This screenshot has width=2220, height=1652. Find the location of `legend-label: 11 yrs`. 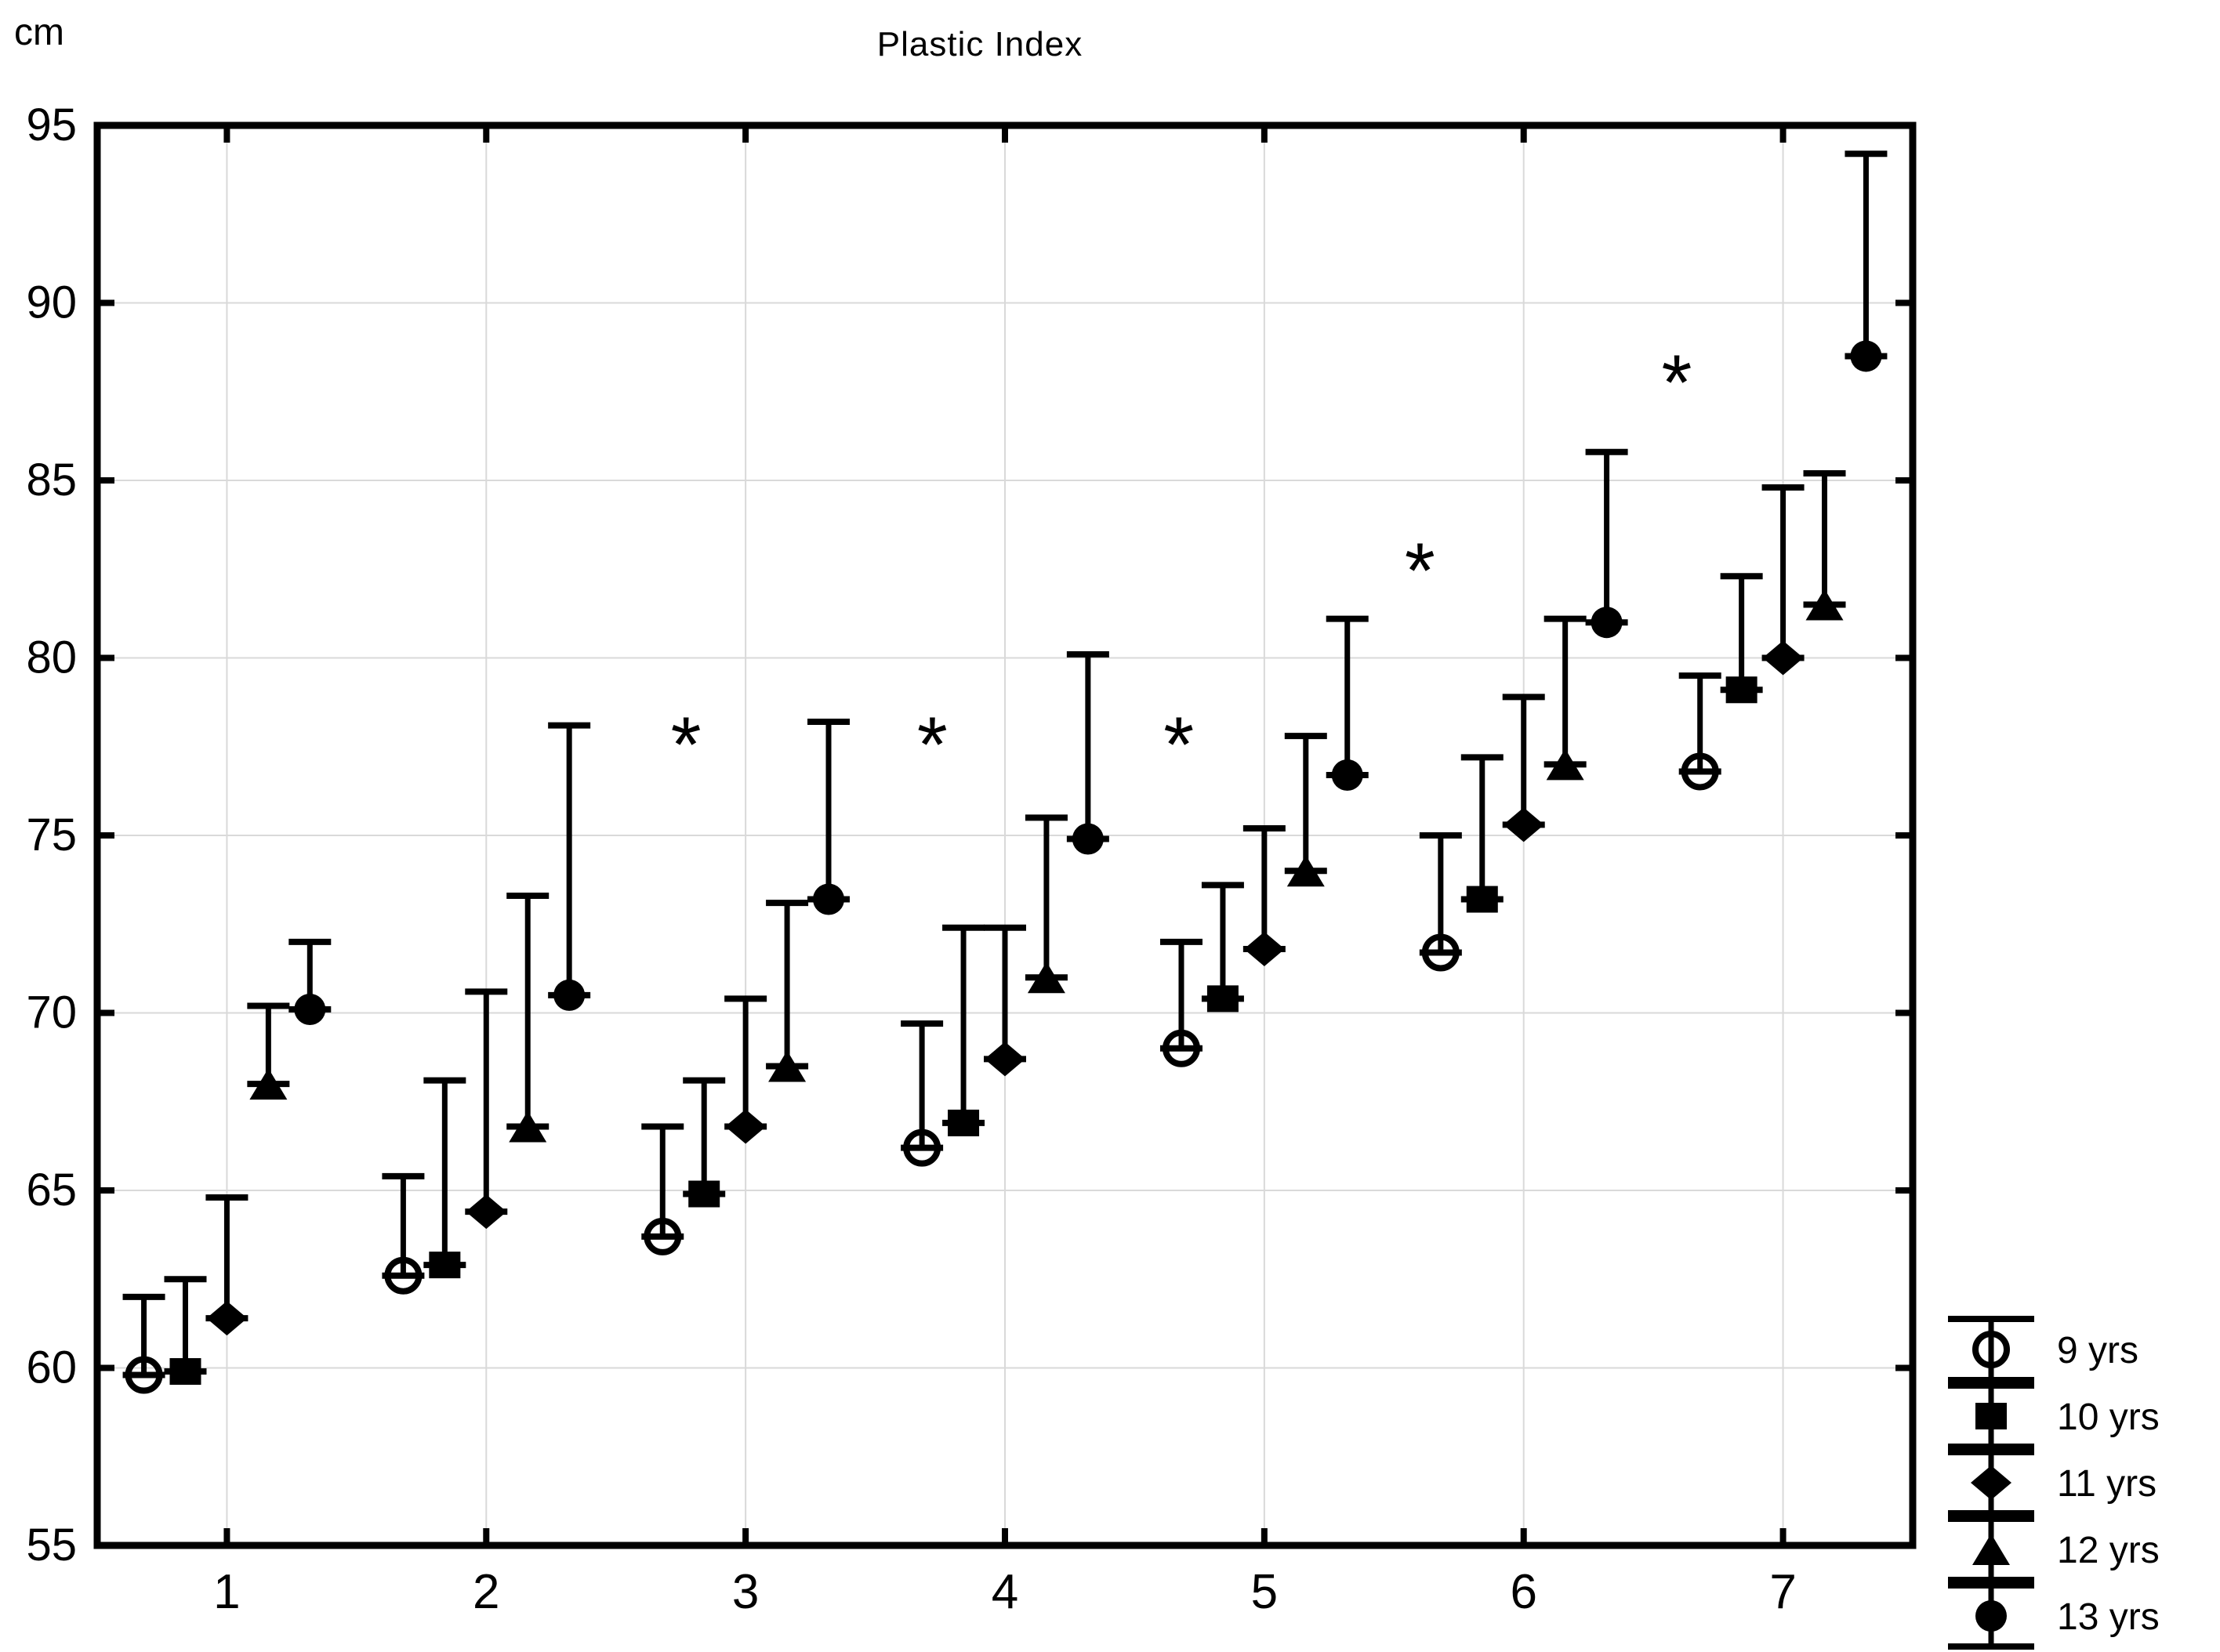

legend-label: 11 yrs is located at coordinates (2107, 1484).